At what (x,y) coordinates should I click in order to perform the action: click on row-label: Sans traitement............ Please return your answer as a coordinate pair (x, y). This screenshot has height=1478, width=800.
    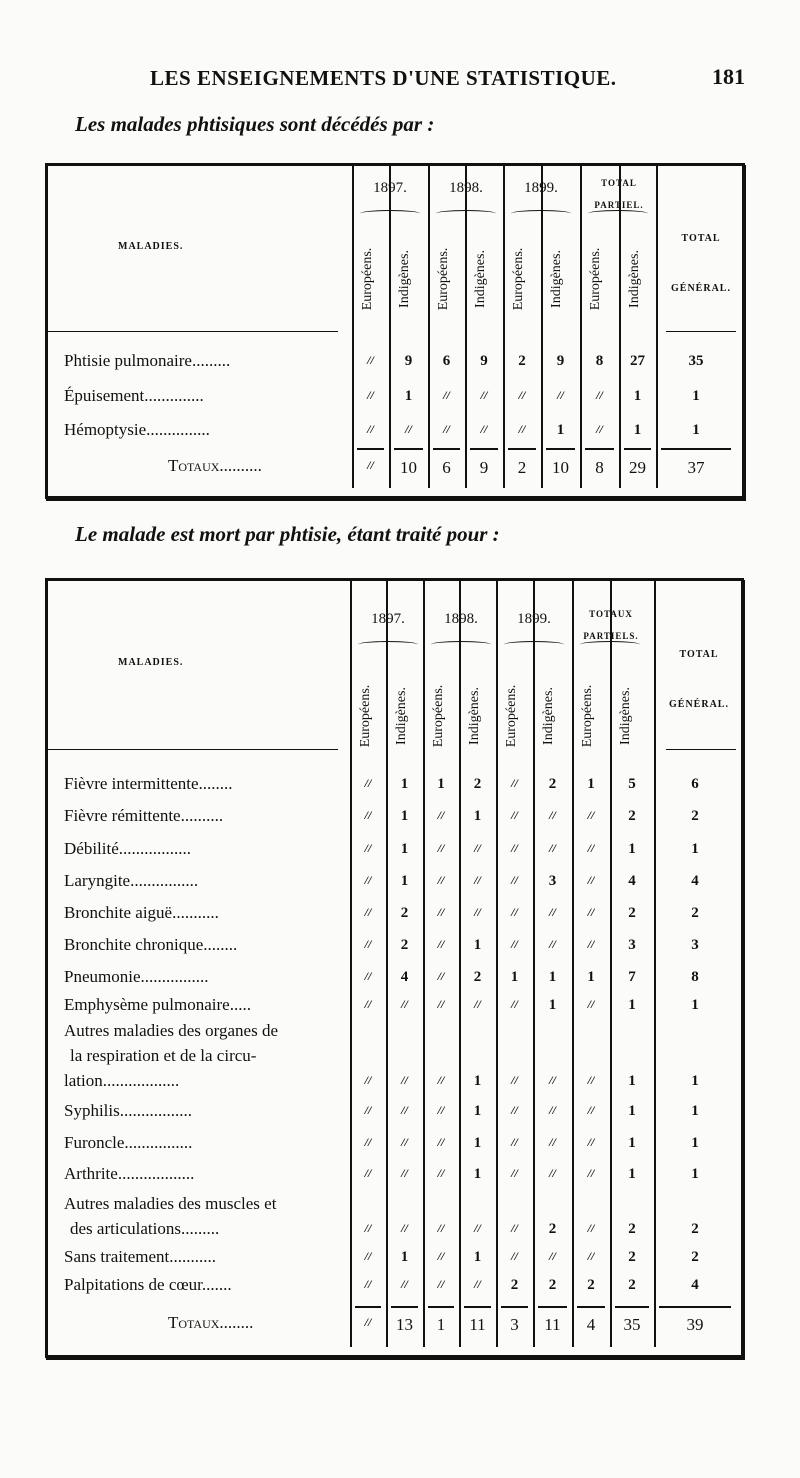
    Looking at the image, I should click on (140, 1256).